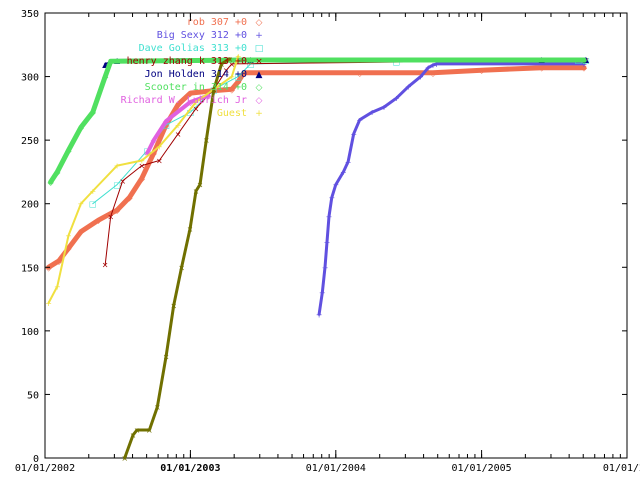  What do you see at coordinates (30, 78) in the screenshot?
I see `y-tick-label: 300` at bounding box center [30, 78].